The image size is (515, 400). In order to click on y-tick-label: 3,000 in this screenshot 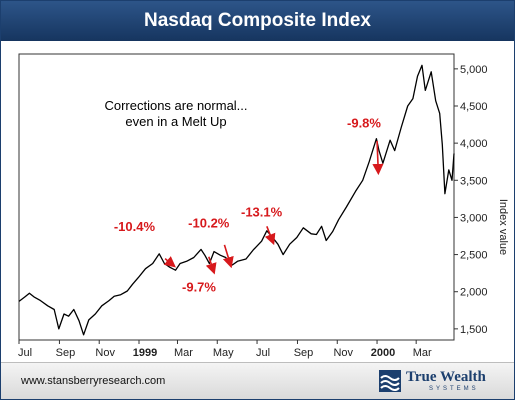, I will do `click(474, 218)`.